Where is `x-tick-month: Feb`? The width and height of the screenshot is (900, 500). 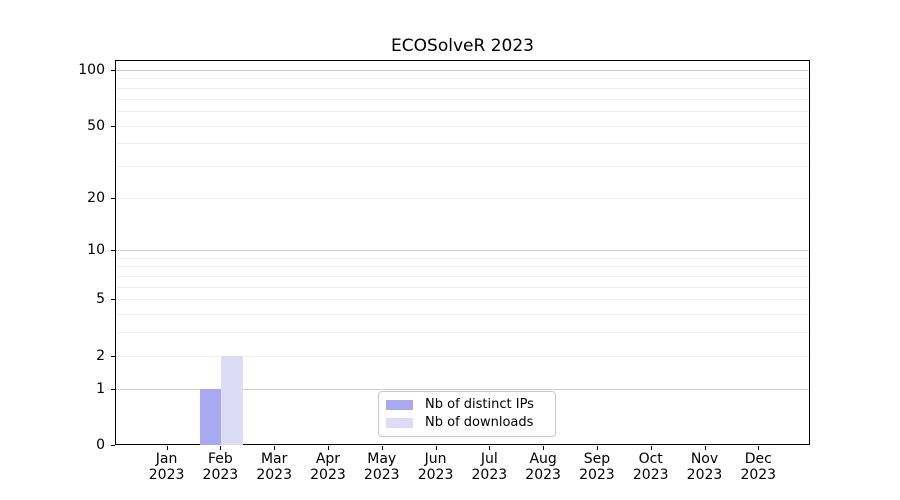 x-tick-month: Feb is located at coordinates (220, 459).